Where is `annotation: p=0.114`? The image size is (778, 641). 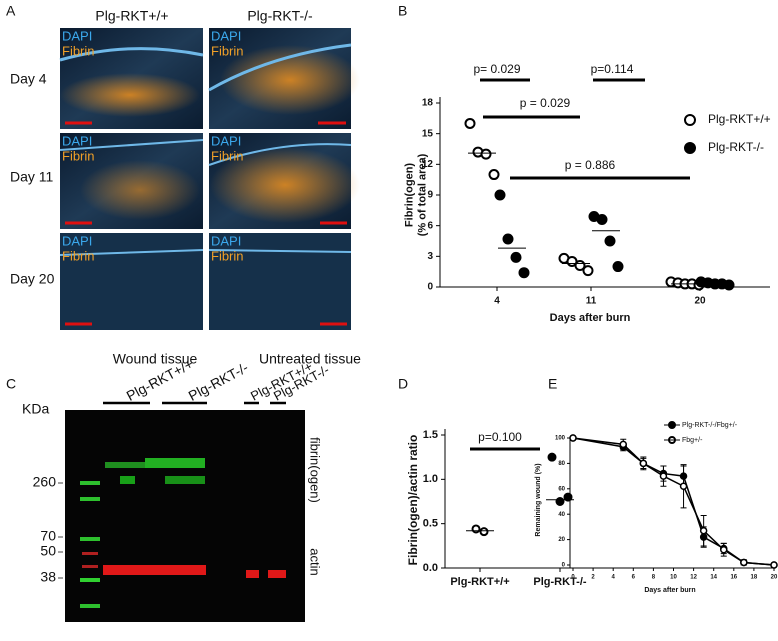 annotation: p=0.114 is located at coordinates (612, 69).